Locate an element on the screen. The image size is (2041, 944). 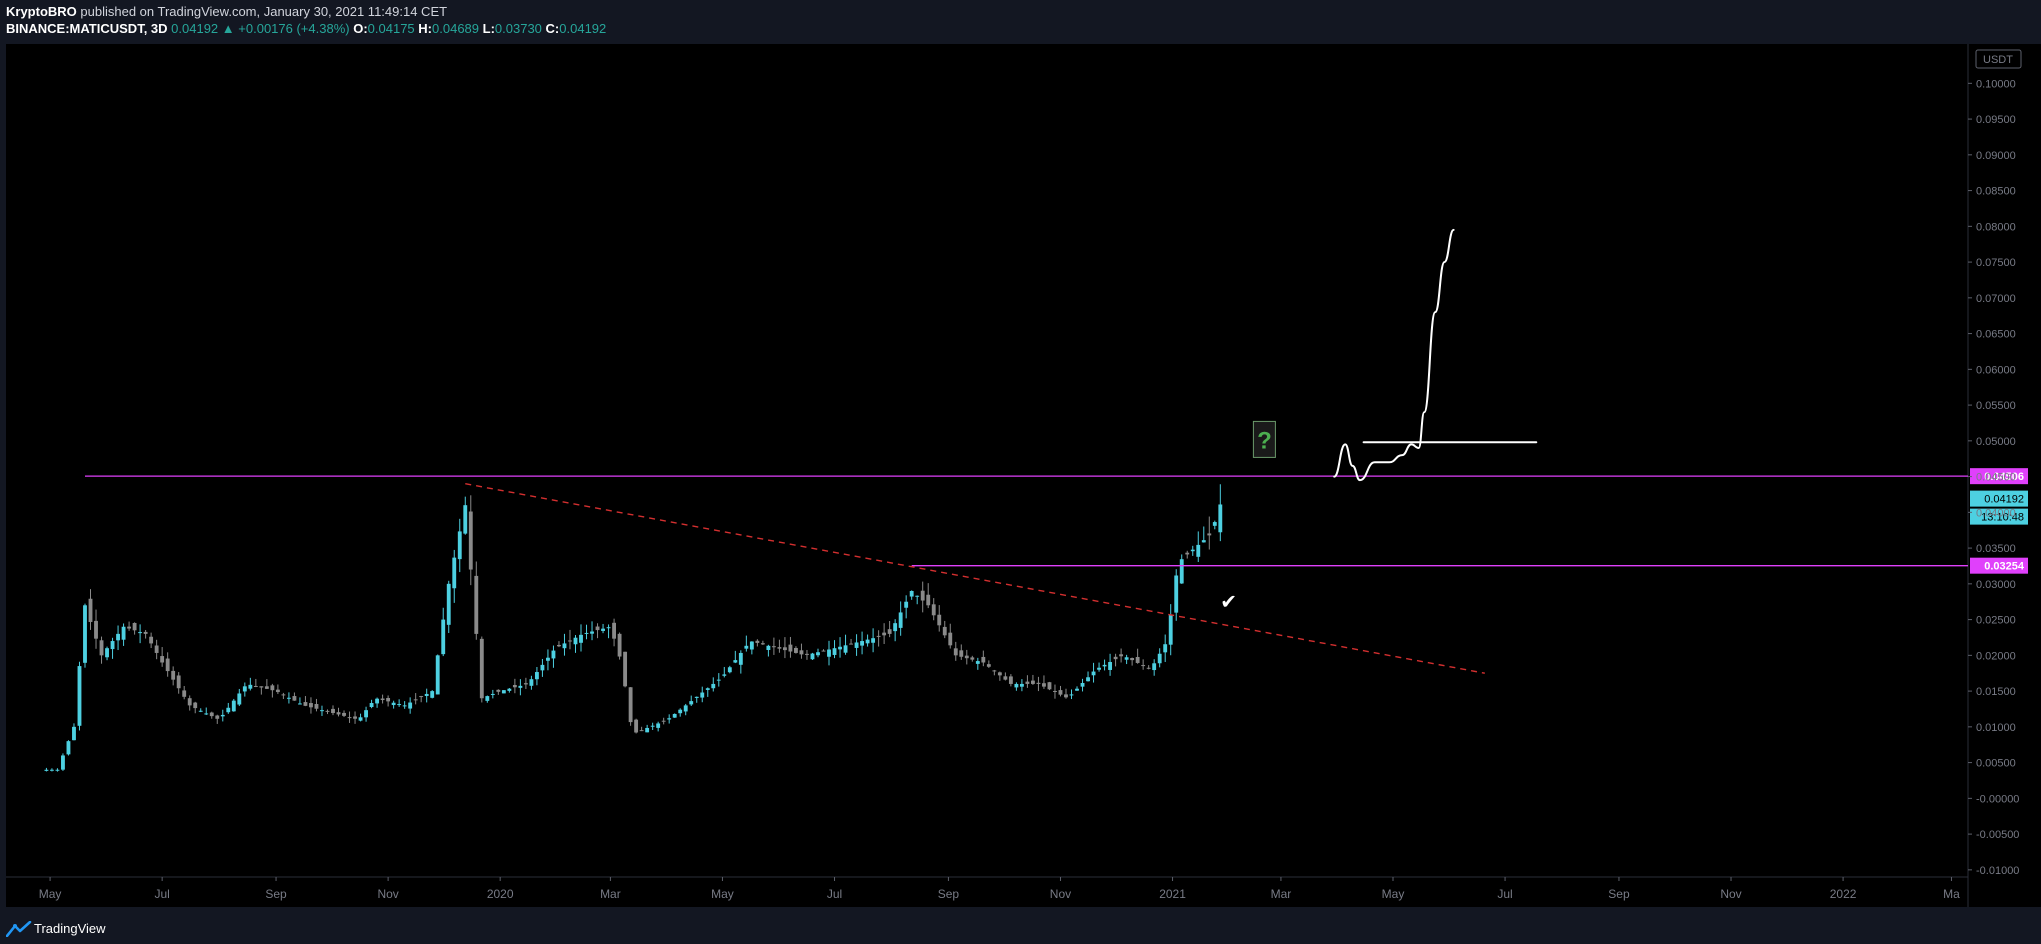
author-name: KryptoBRO is located at coordinates (41, 11).